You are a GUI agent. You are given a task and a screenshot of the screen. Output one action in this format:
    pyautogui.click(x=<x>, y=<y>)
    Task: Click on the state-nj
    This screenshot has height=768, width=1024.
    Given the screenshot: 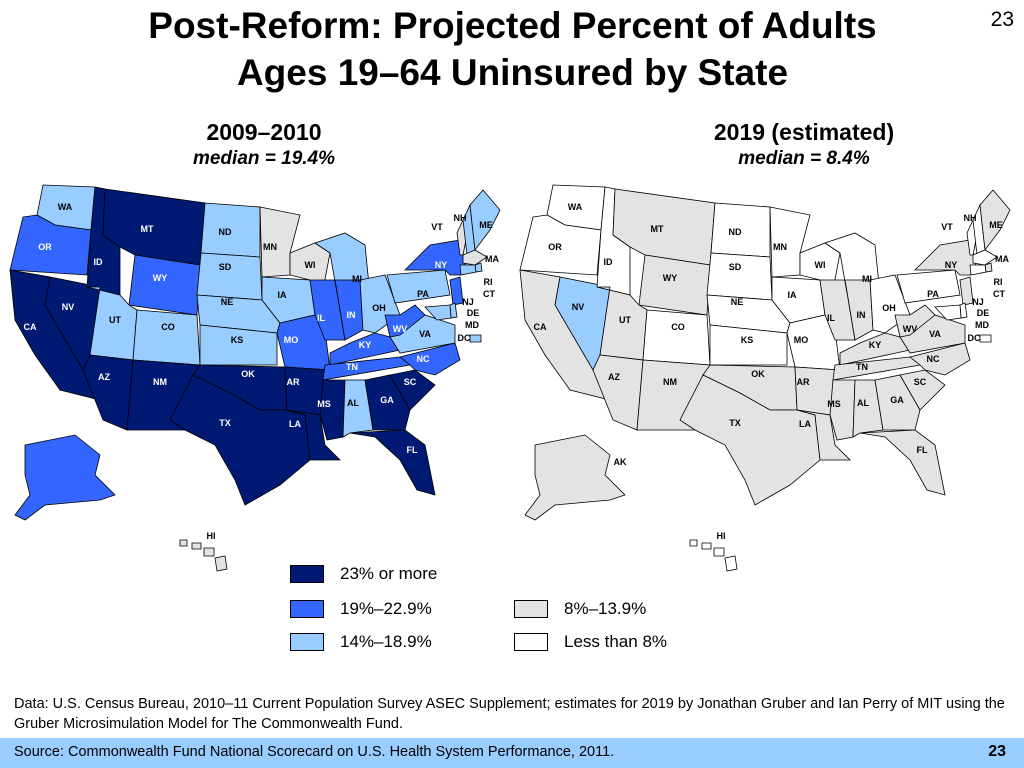 What is the action you would take?
    pyautogui.click(x=966, y=291)
    